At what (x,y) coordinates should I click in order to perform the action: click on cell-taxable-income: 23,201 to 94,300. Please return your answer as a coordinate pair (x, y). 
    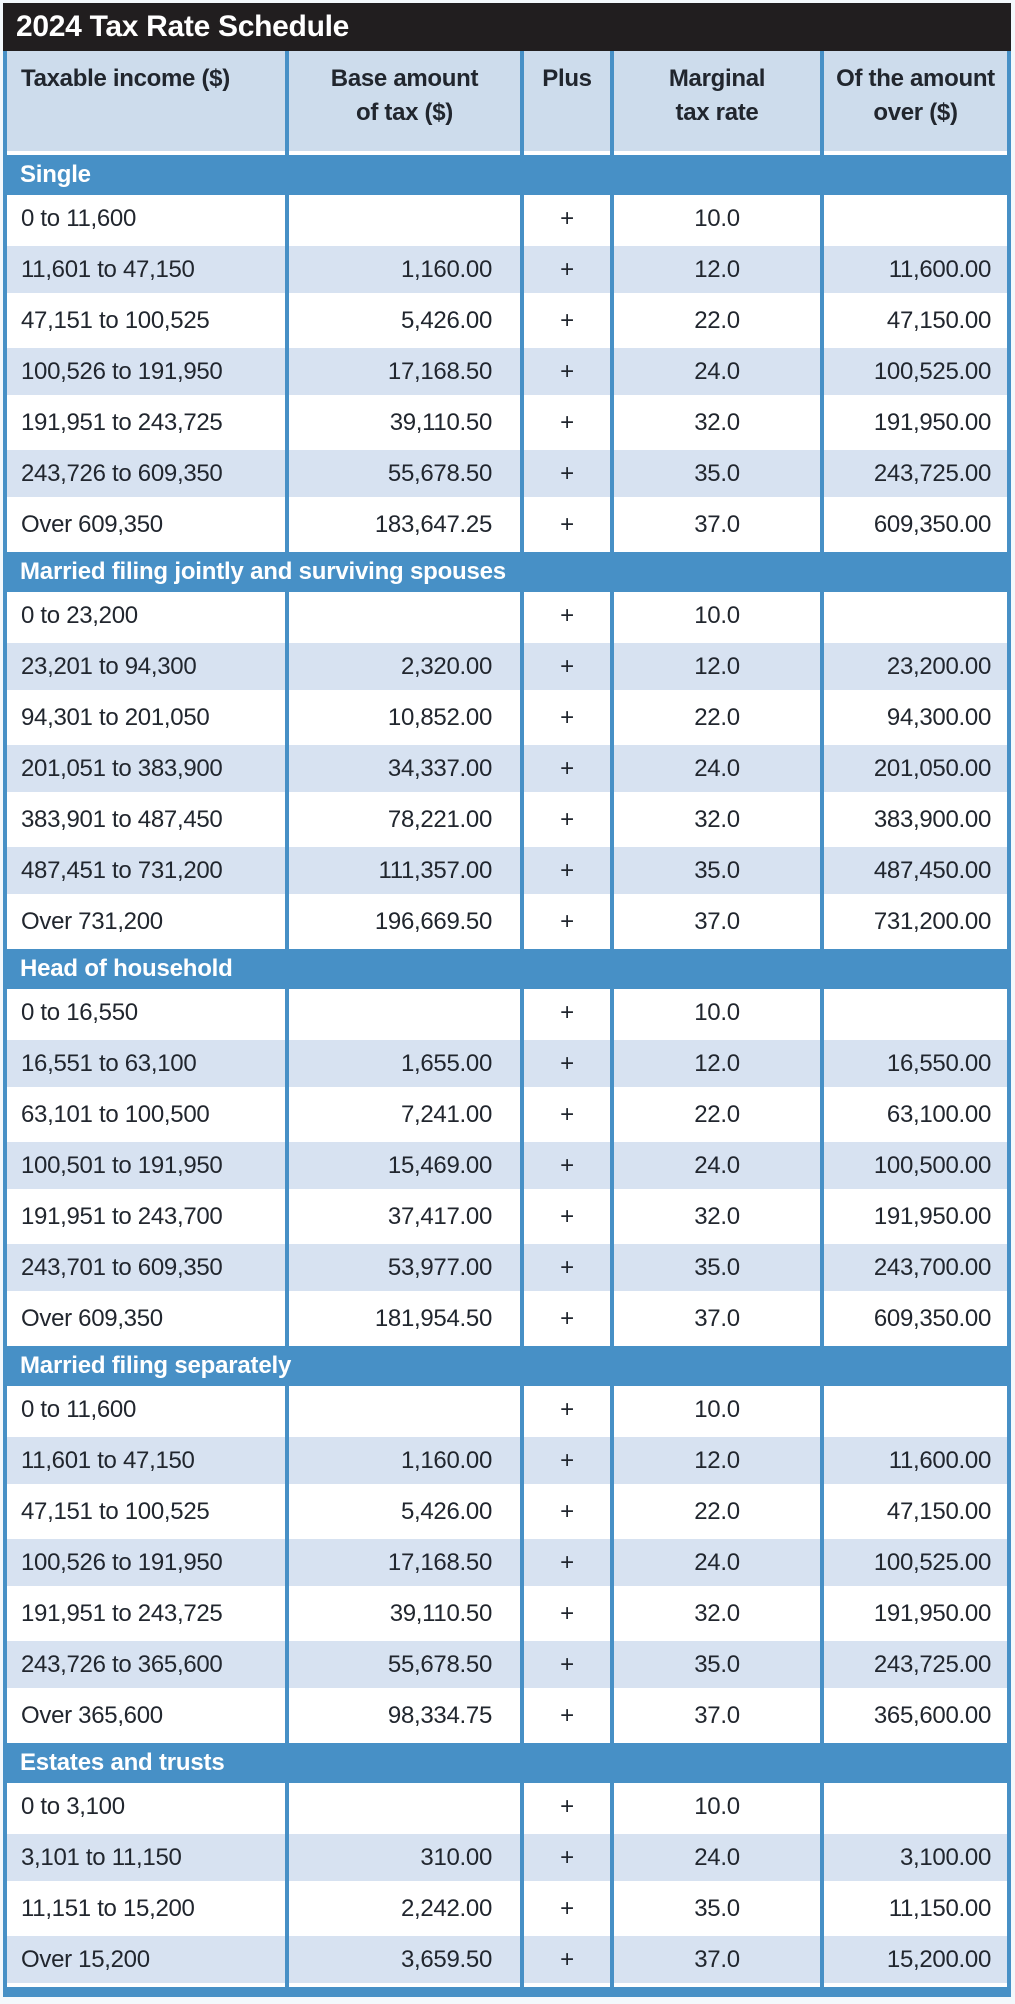
    Looking at the image, I should click on (146, 666).